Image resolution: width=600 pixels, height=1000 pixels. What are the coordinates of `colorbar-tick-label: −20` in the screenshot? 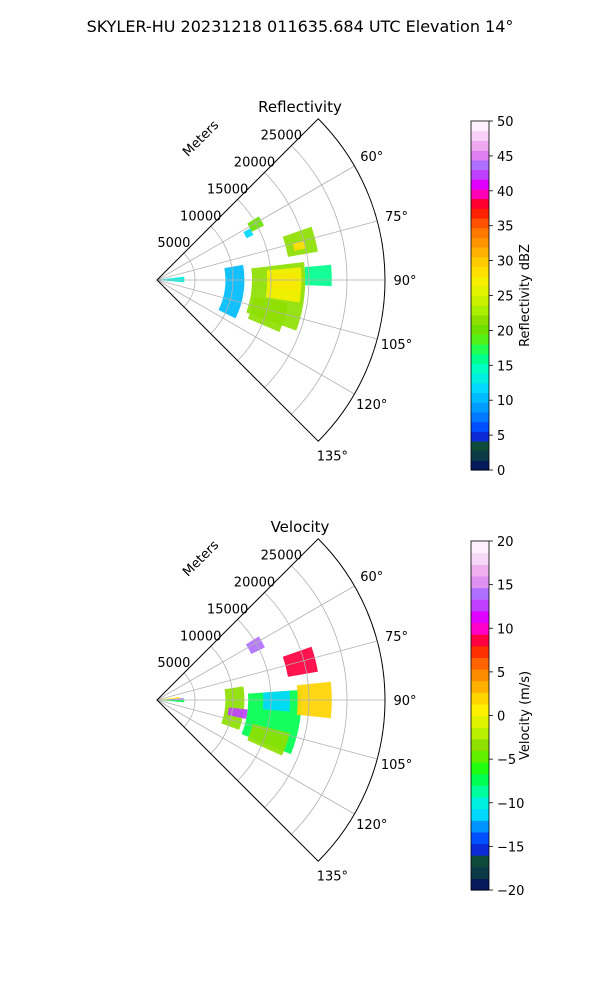 It's located at (510, 891).